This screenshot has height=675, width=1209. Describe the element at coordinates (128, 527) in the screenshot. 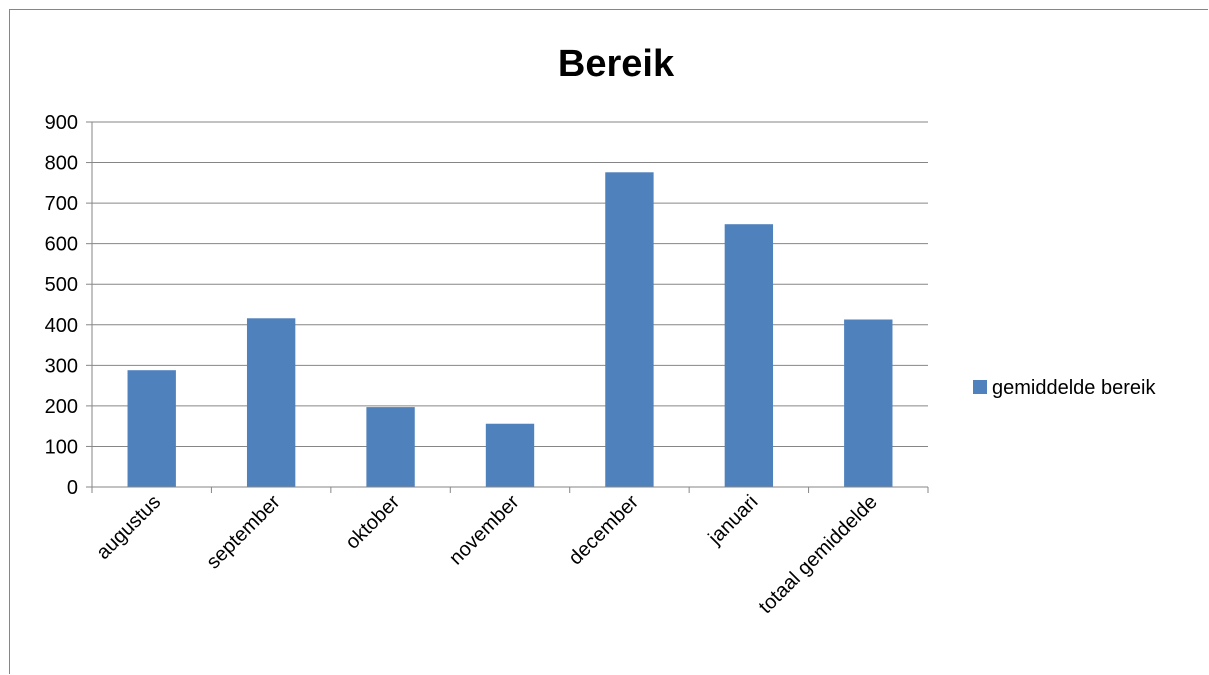

I see `x-tick-label: augustus` at that location.